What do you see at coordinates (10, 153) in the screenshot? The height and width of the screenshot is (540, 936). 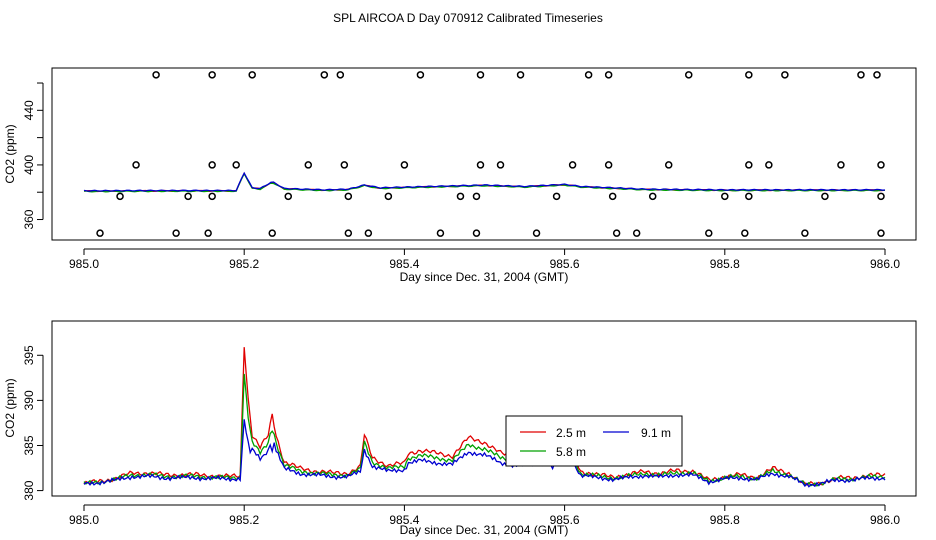 I see `top-y-axis-label: CO2 (ppm)` at bounding box center [10, 153].